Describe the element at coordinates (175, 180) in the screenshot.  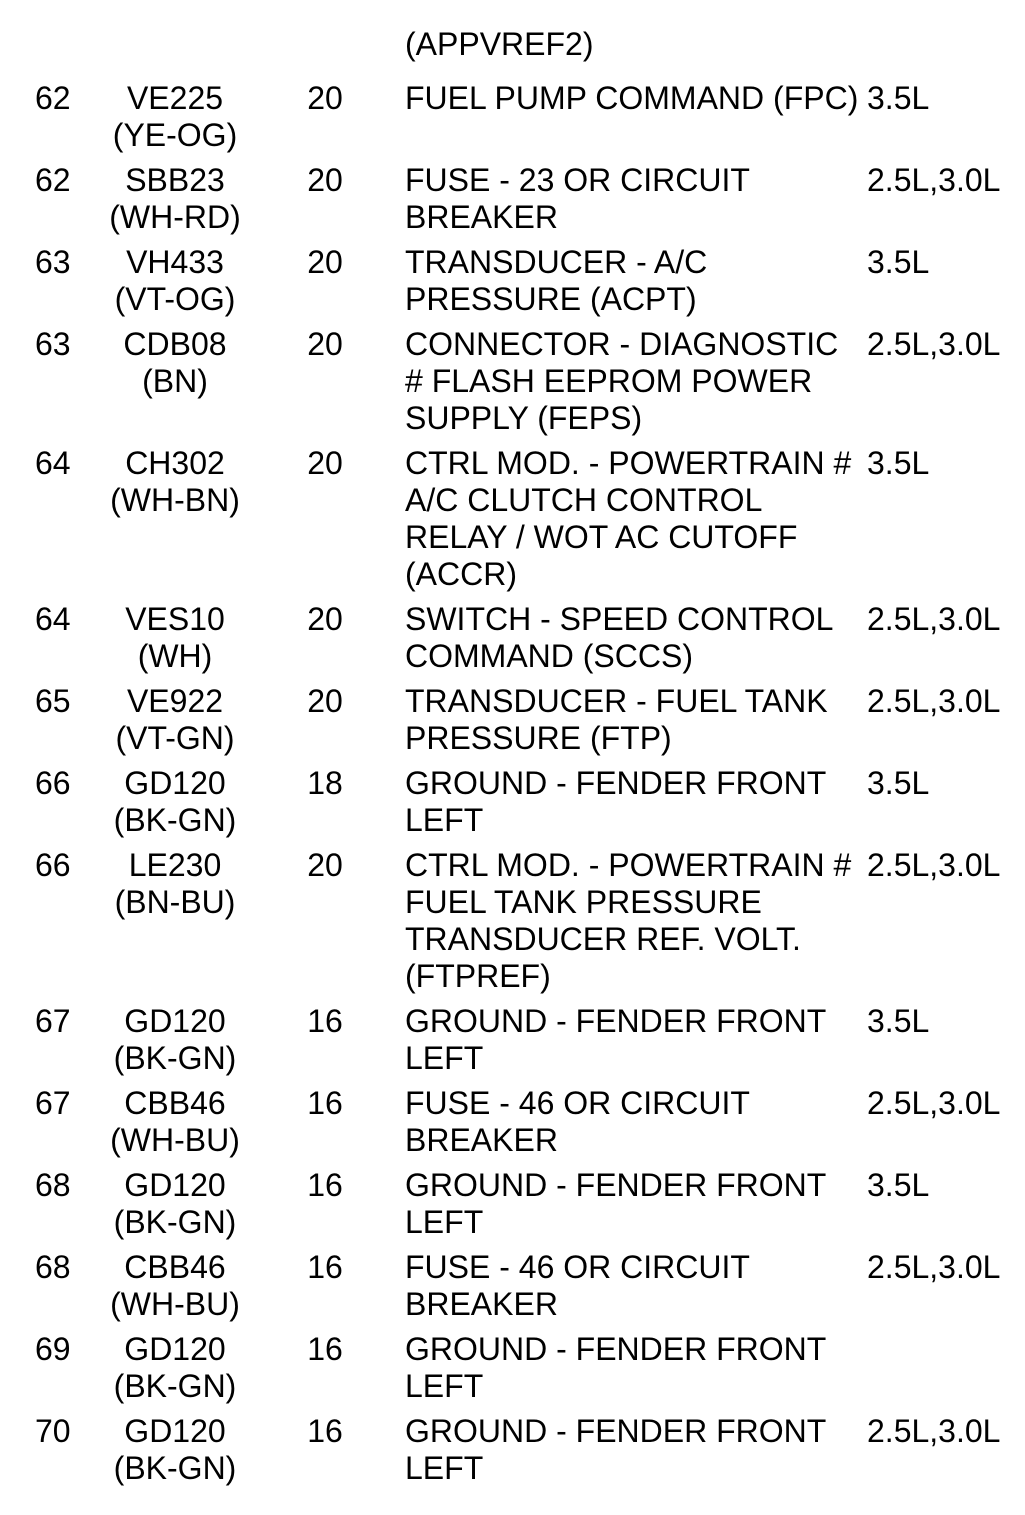
I see `circuit-id: SBB23` at that location.